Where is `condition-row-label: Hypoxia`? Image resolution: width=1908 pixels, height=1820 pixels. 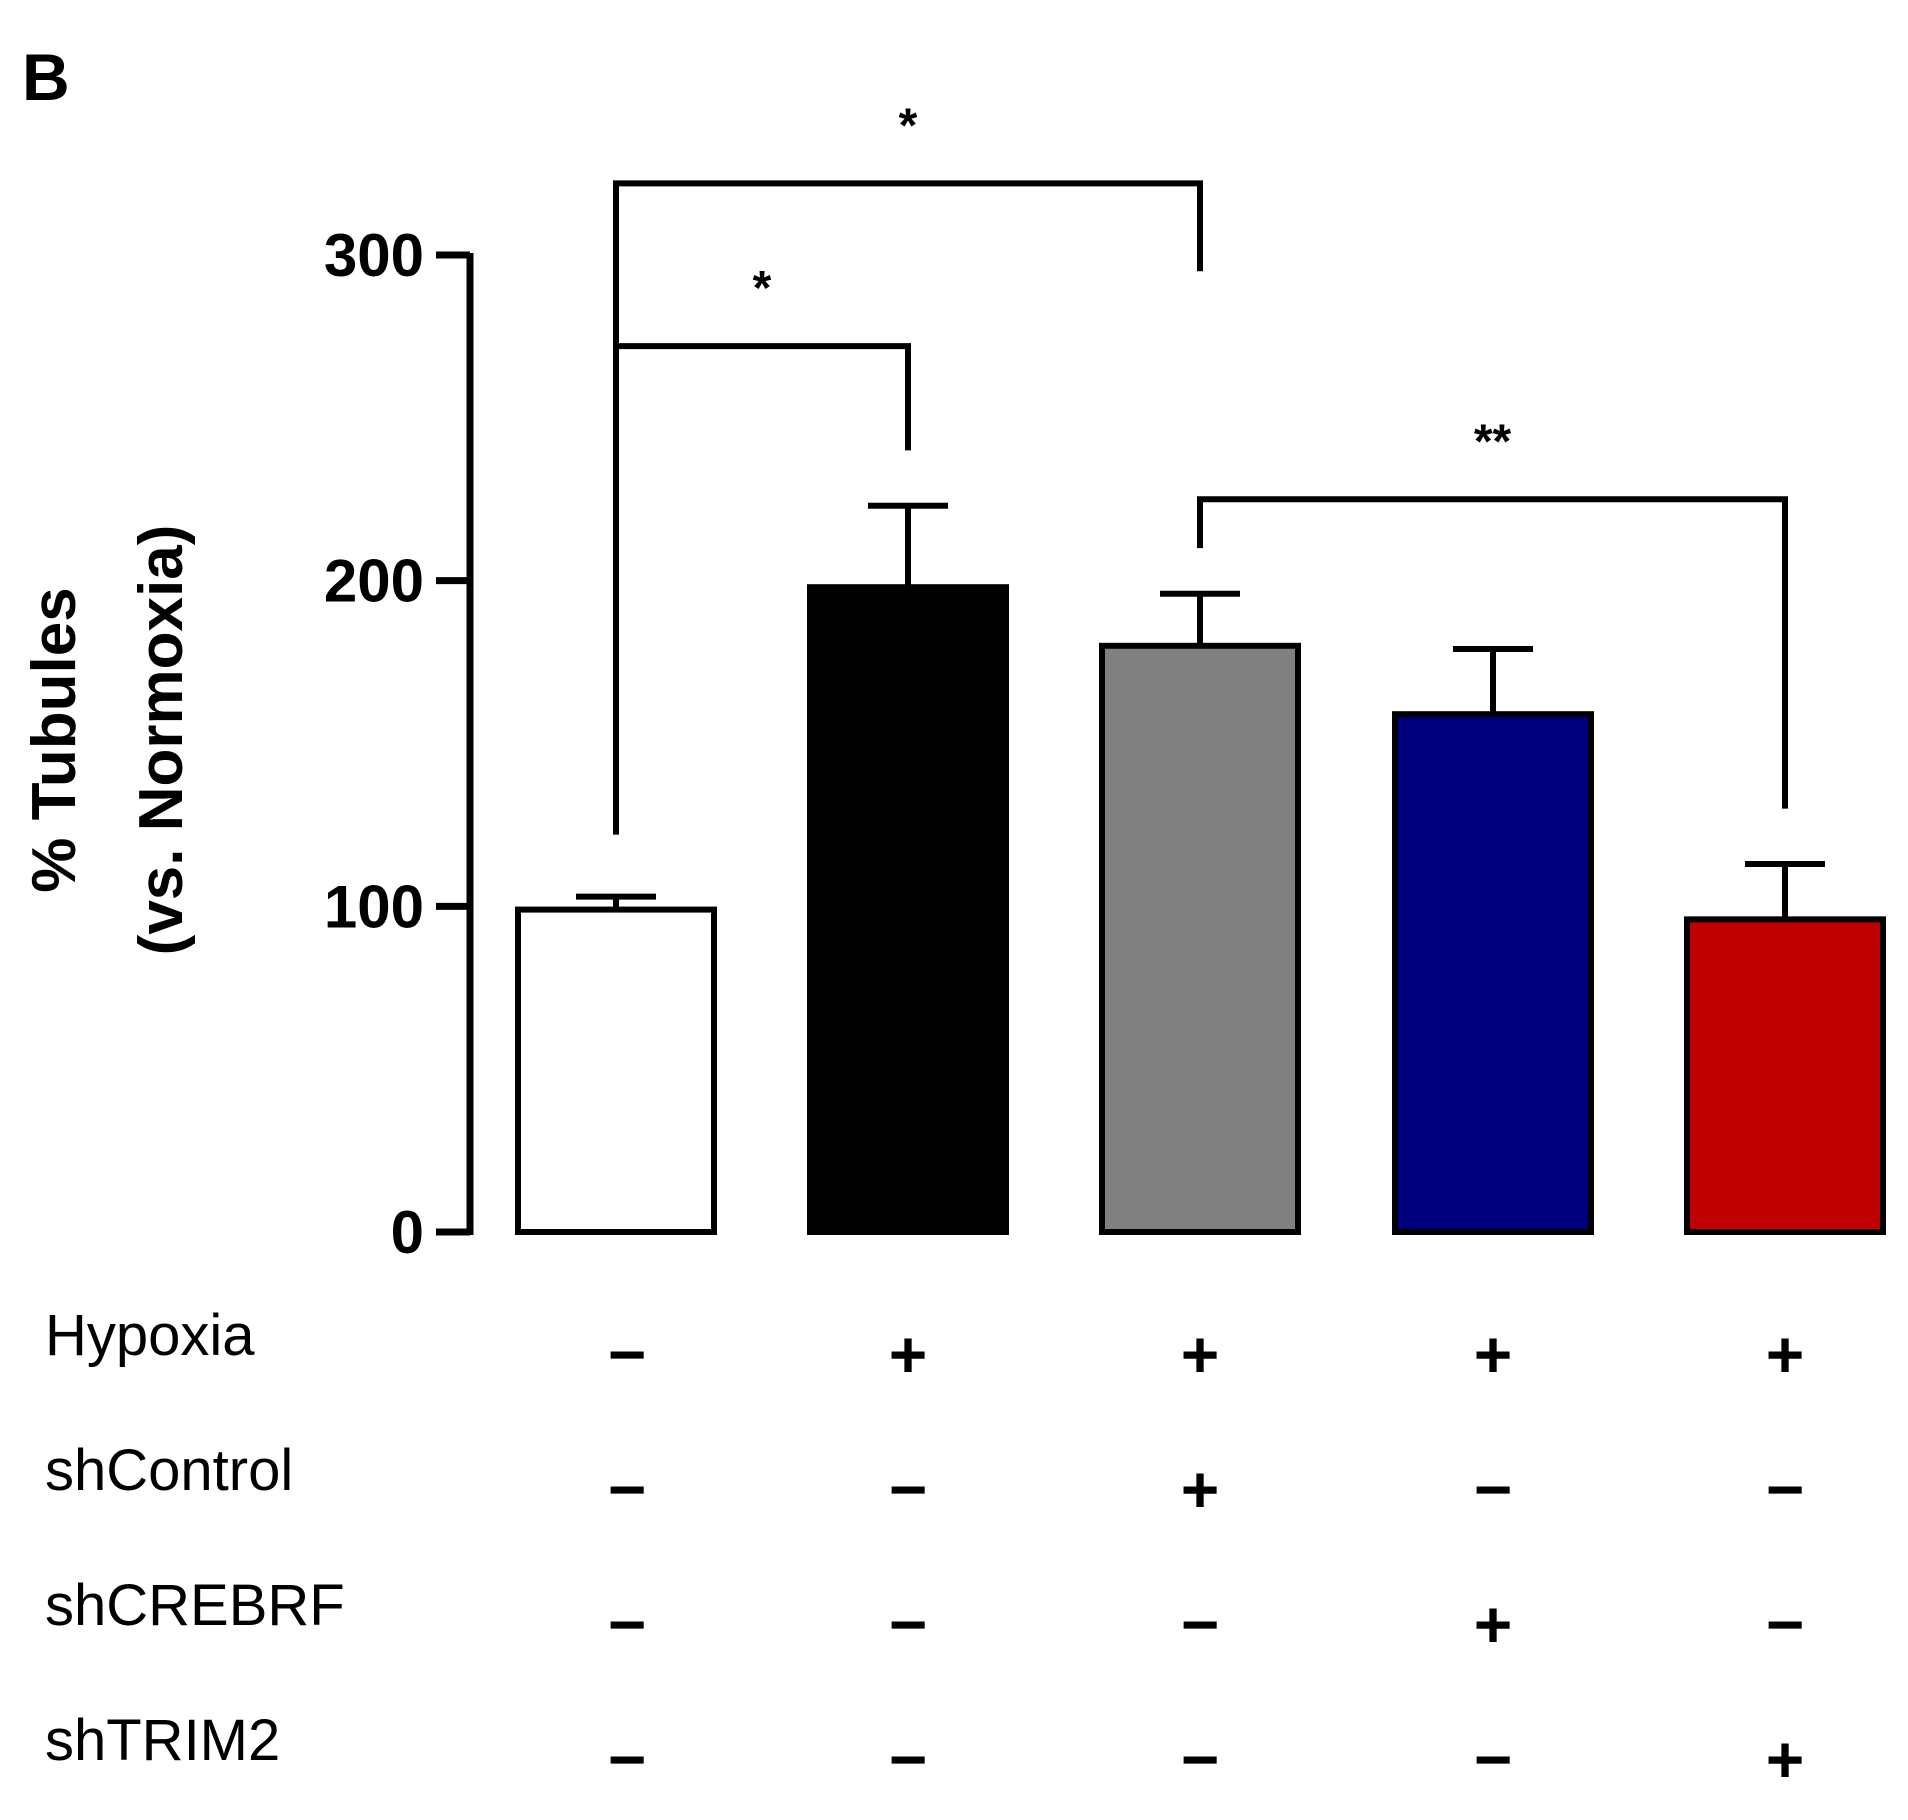 condition-row-label: Hypoxia is located at coordinates (150, 1335).